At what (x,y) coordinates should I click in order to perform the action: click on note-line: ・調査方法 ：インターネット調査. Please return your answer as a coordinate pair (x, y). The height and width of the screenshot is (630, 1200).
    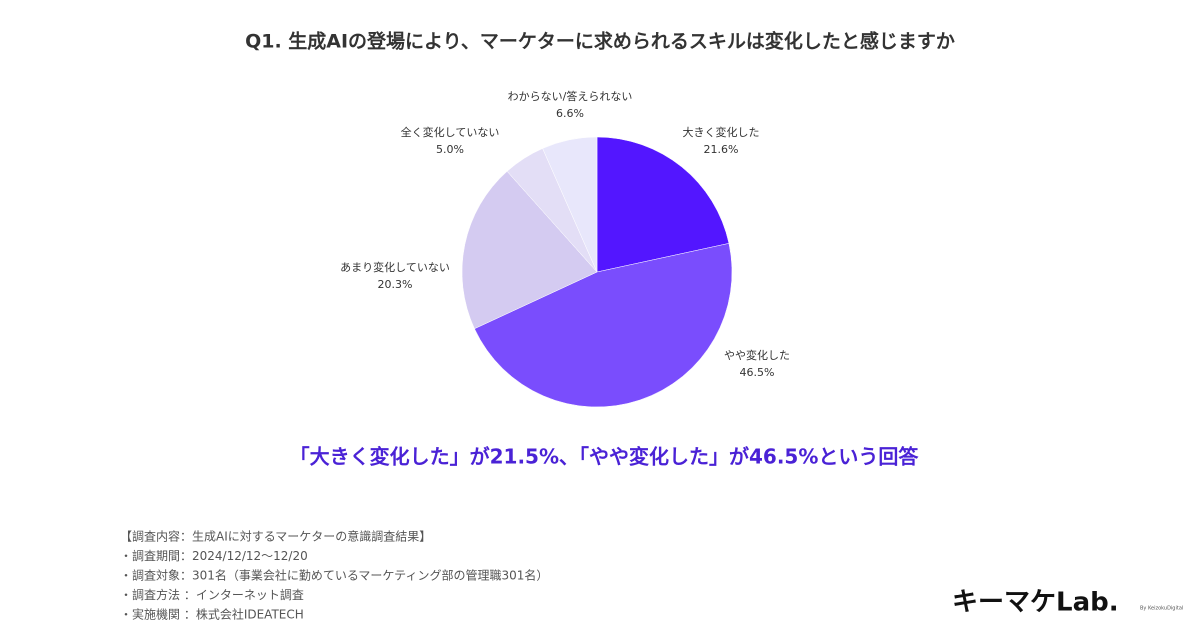
    Looking at the image, I should click on (212, 594).